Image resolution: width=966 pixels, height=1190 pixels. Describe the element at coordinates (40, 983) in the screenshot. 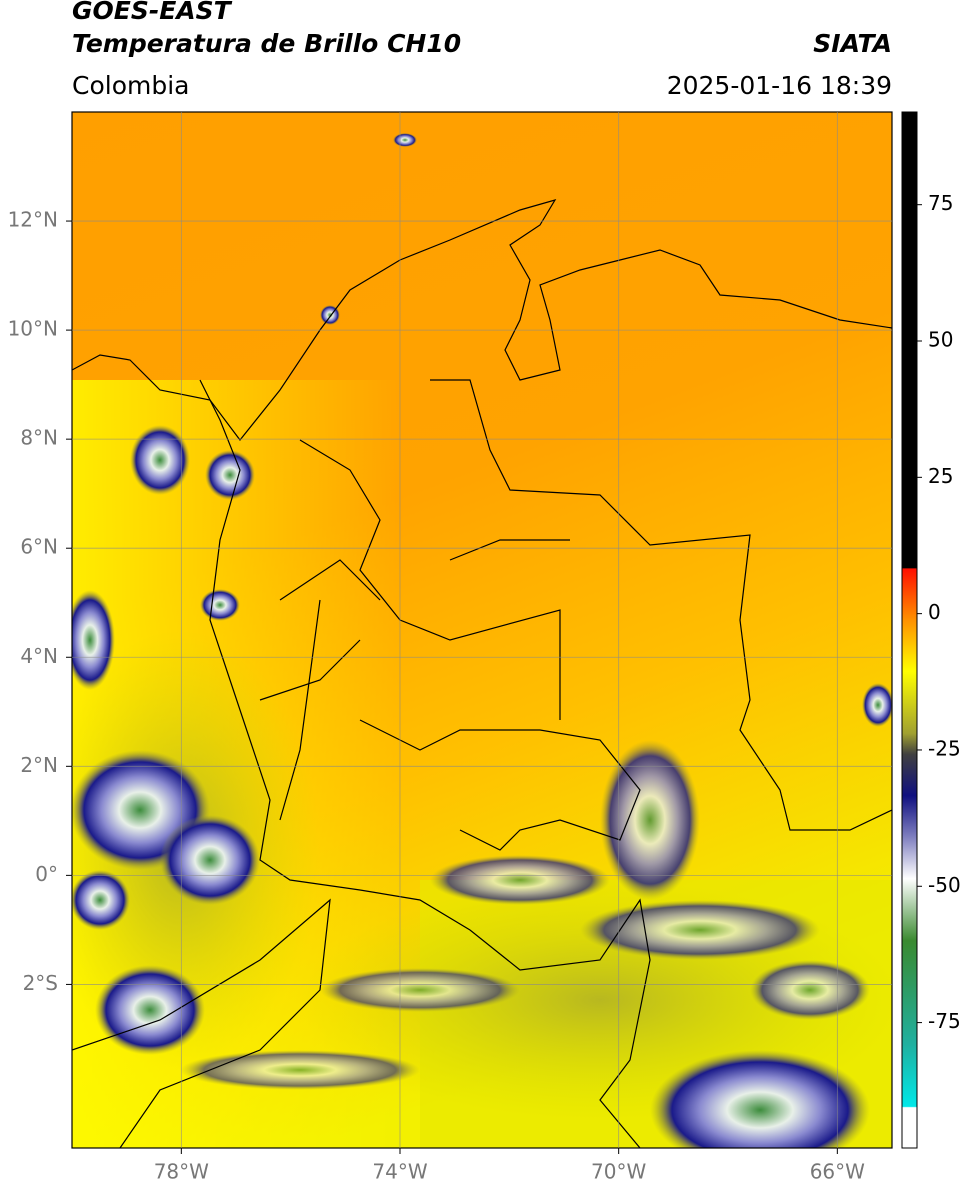

I see `y-tick-label: 2°S` at that location.